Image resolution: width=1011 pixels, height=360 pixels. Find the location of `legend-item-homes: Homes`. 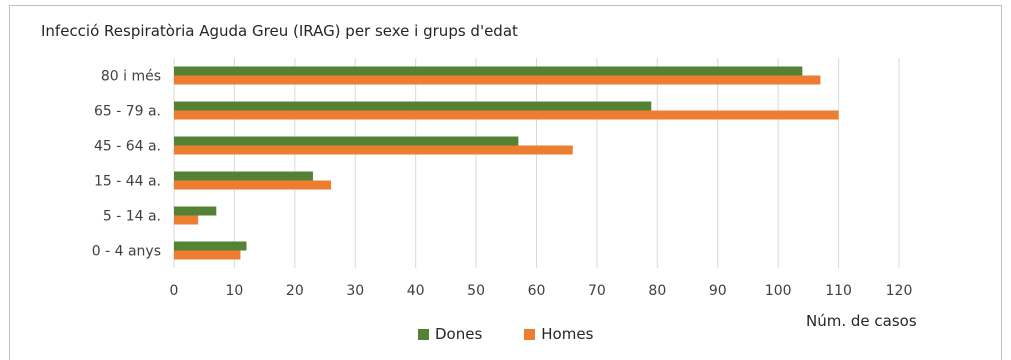

legend-item-homes: Homes is located at coordinates (558, 334).